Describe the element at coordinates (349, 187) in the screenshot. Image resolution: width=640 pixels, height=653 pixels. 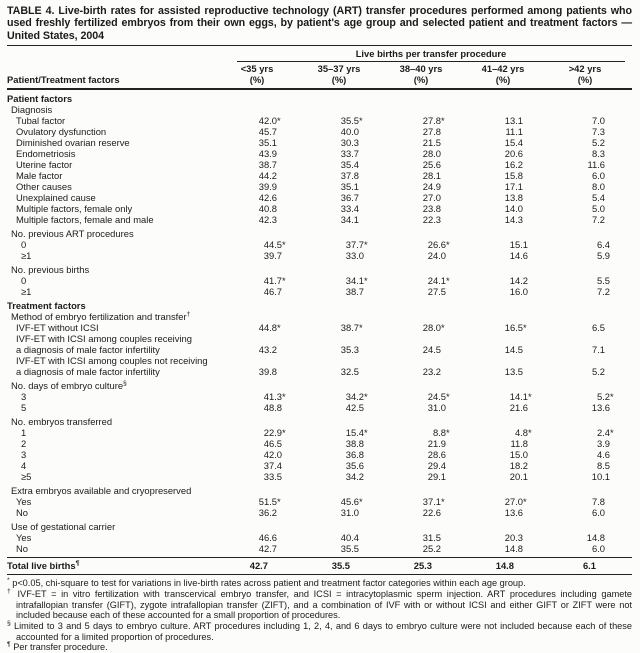
I see `value-number: 35.1` at that location.